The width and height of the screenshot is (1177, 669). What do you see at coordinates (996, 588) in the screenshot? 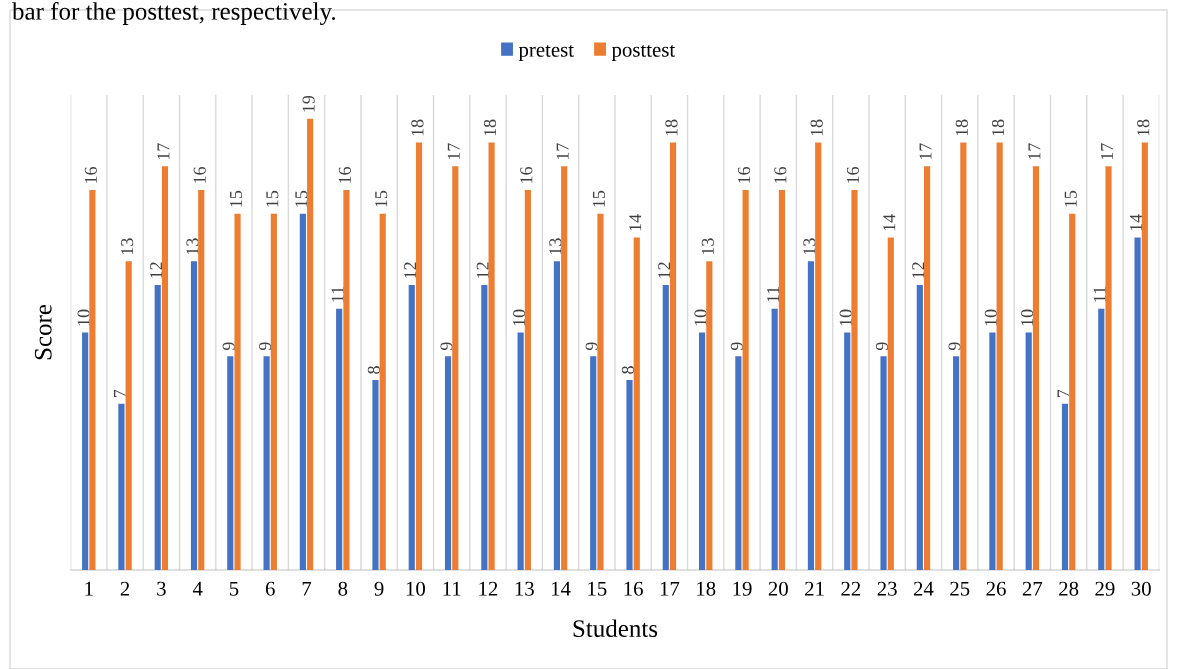
I see `x-tick-label: 26` at bounding box center [996, 588].